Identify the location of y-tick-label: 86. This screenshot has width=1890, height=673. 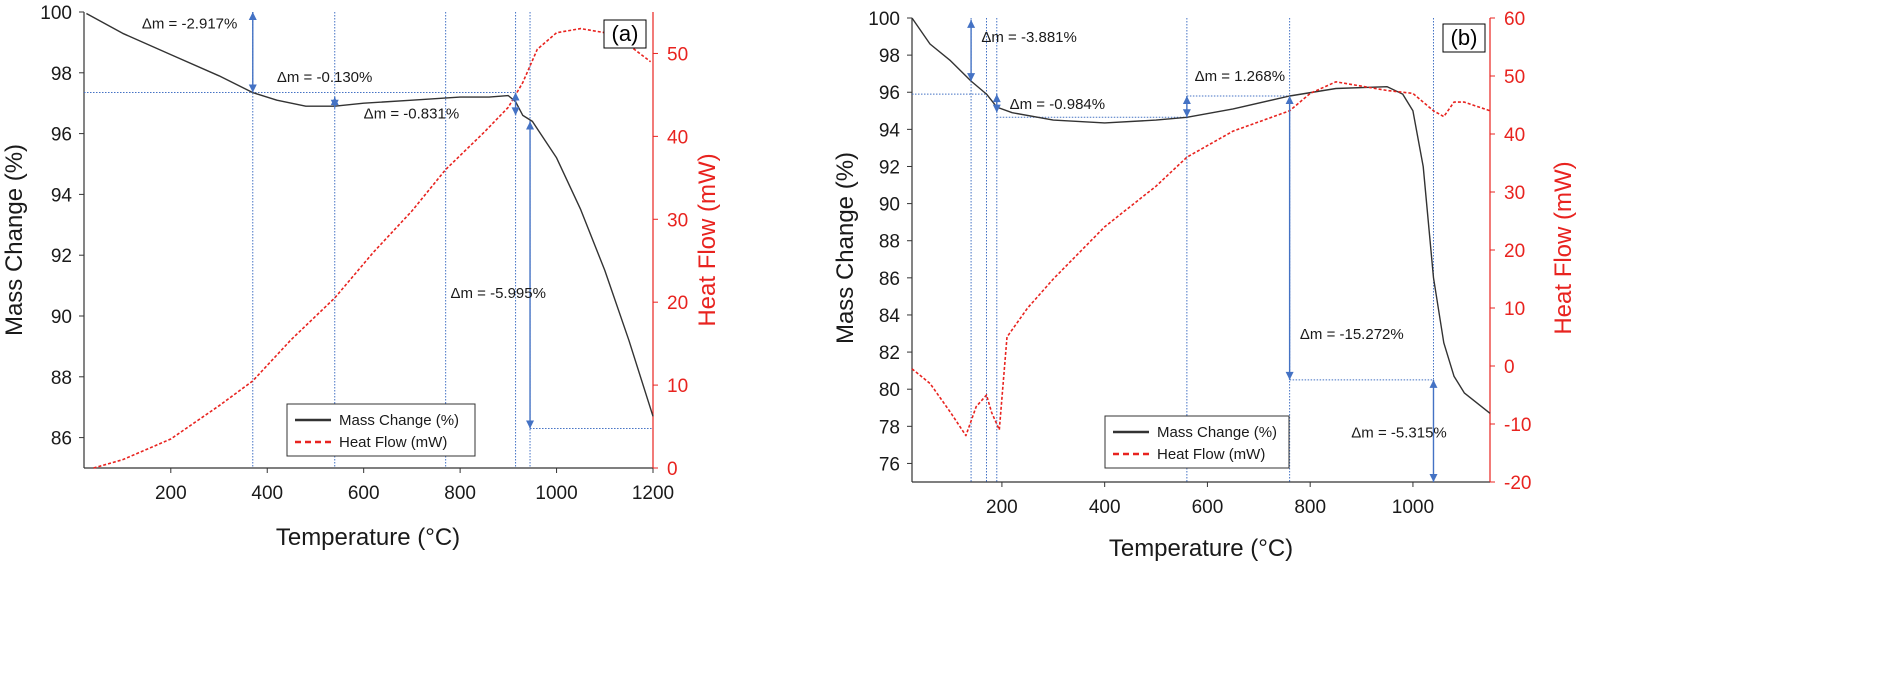
(889, 279).